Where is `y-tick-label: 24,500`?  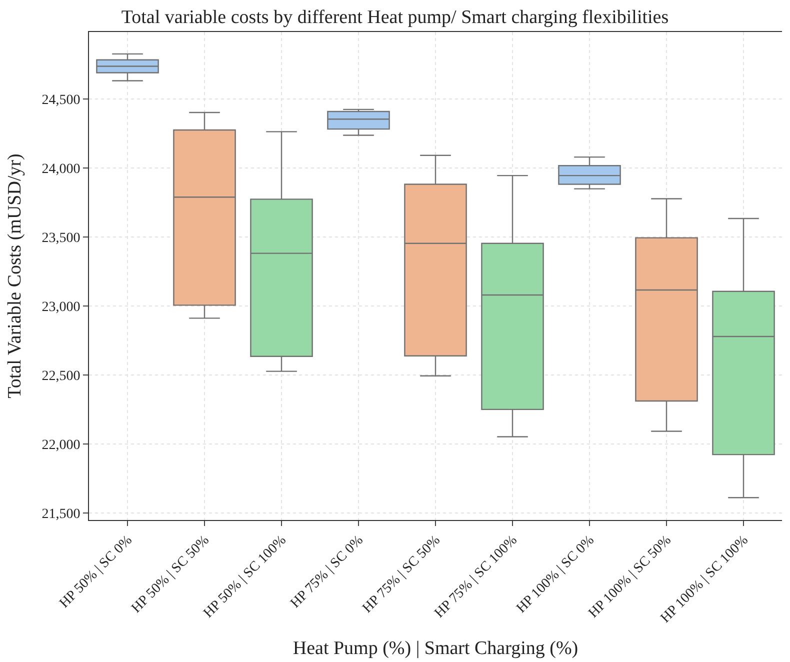 y-tick-label: 24,500 is located at coordinates (61, 100).